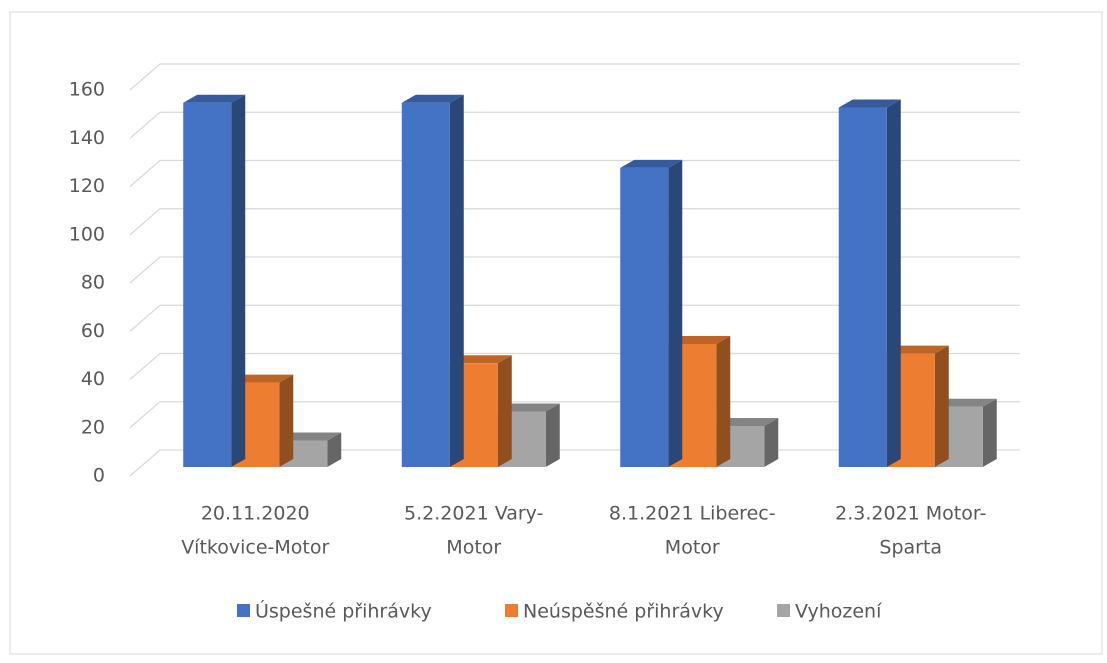 Image resolution: width=1107 pixels, height=663 pixels. Describe the element at coordinates (87, 138) in the screenshot. I see `y-tick-label: 140` at that location.